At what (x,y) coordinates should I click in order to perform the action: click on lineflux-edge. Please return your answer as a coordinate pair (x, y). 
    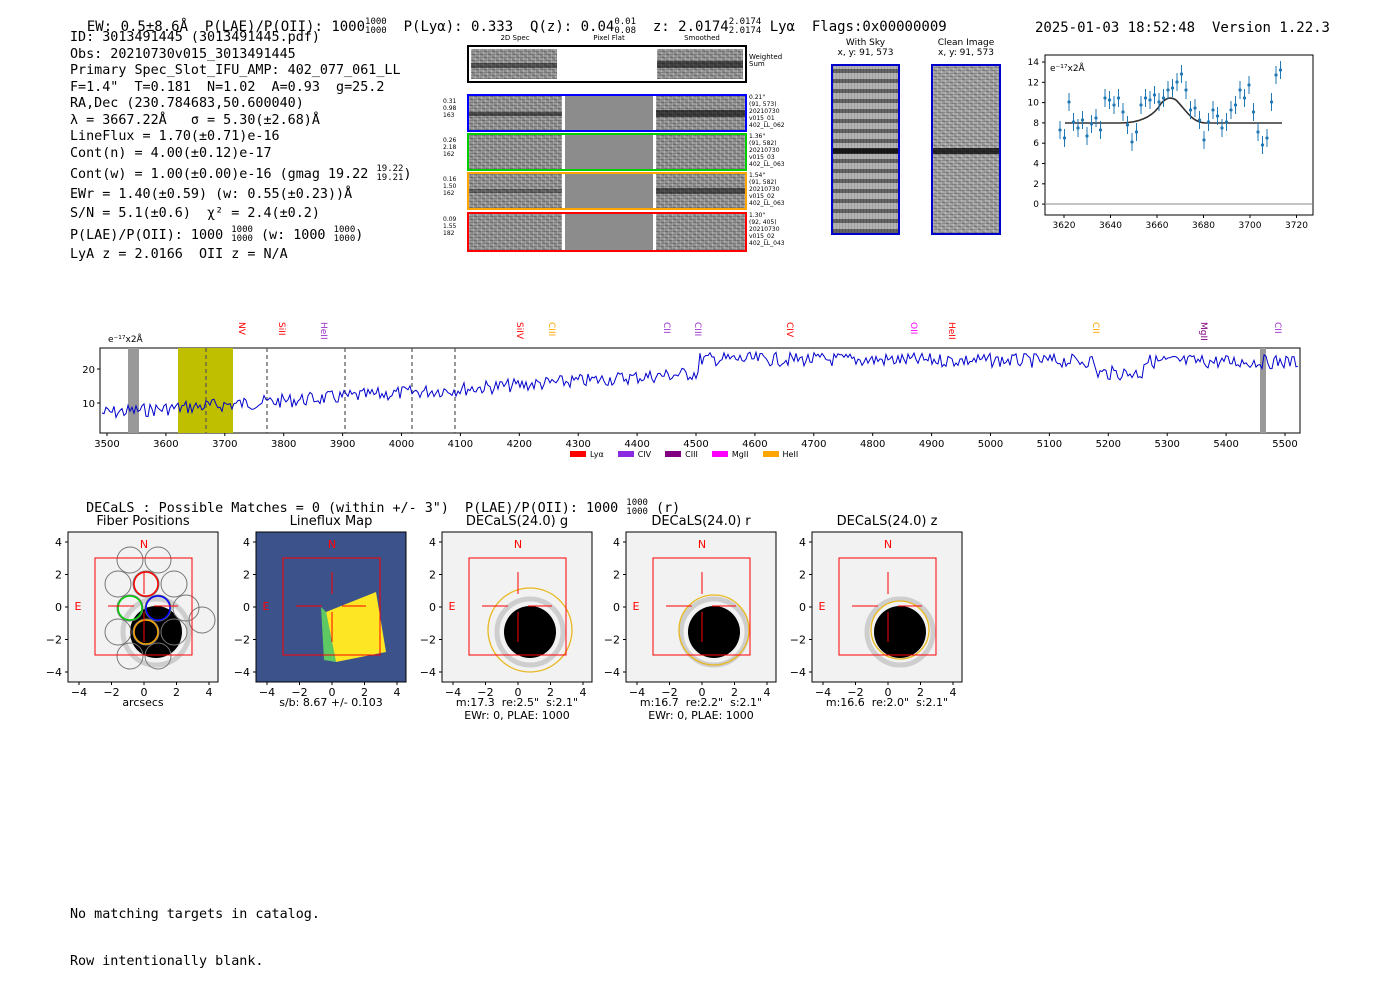
    Looking at the image, I should click on (328, 634).